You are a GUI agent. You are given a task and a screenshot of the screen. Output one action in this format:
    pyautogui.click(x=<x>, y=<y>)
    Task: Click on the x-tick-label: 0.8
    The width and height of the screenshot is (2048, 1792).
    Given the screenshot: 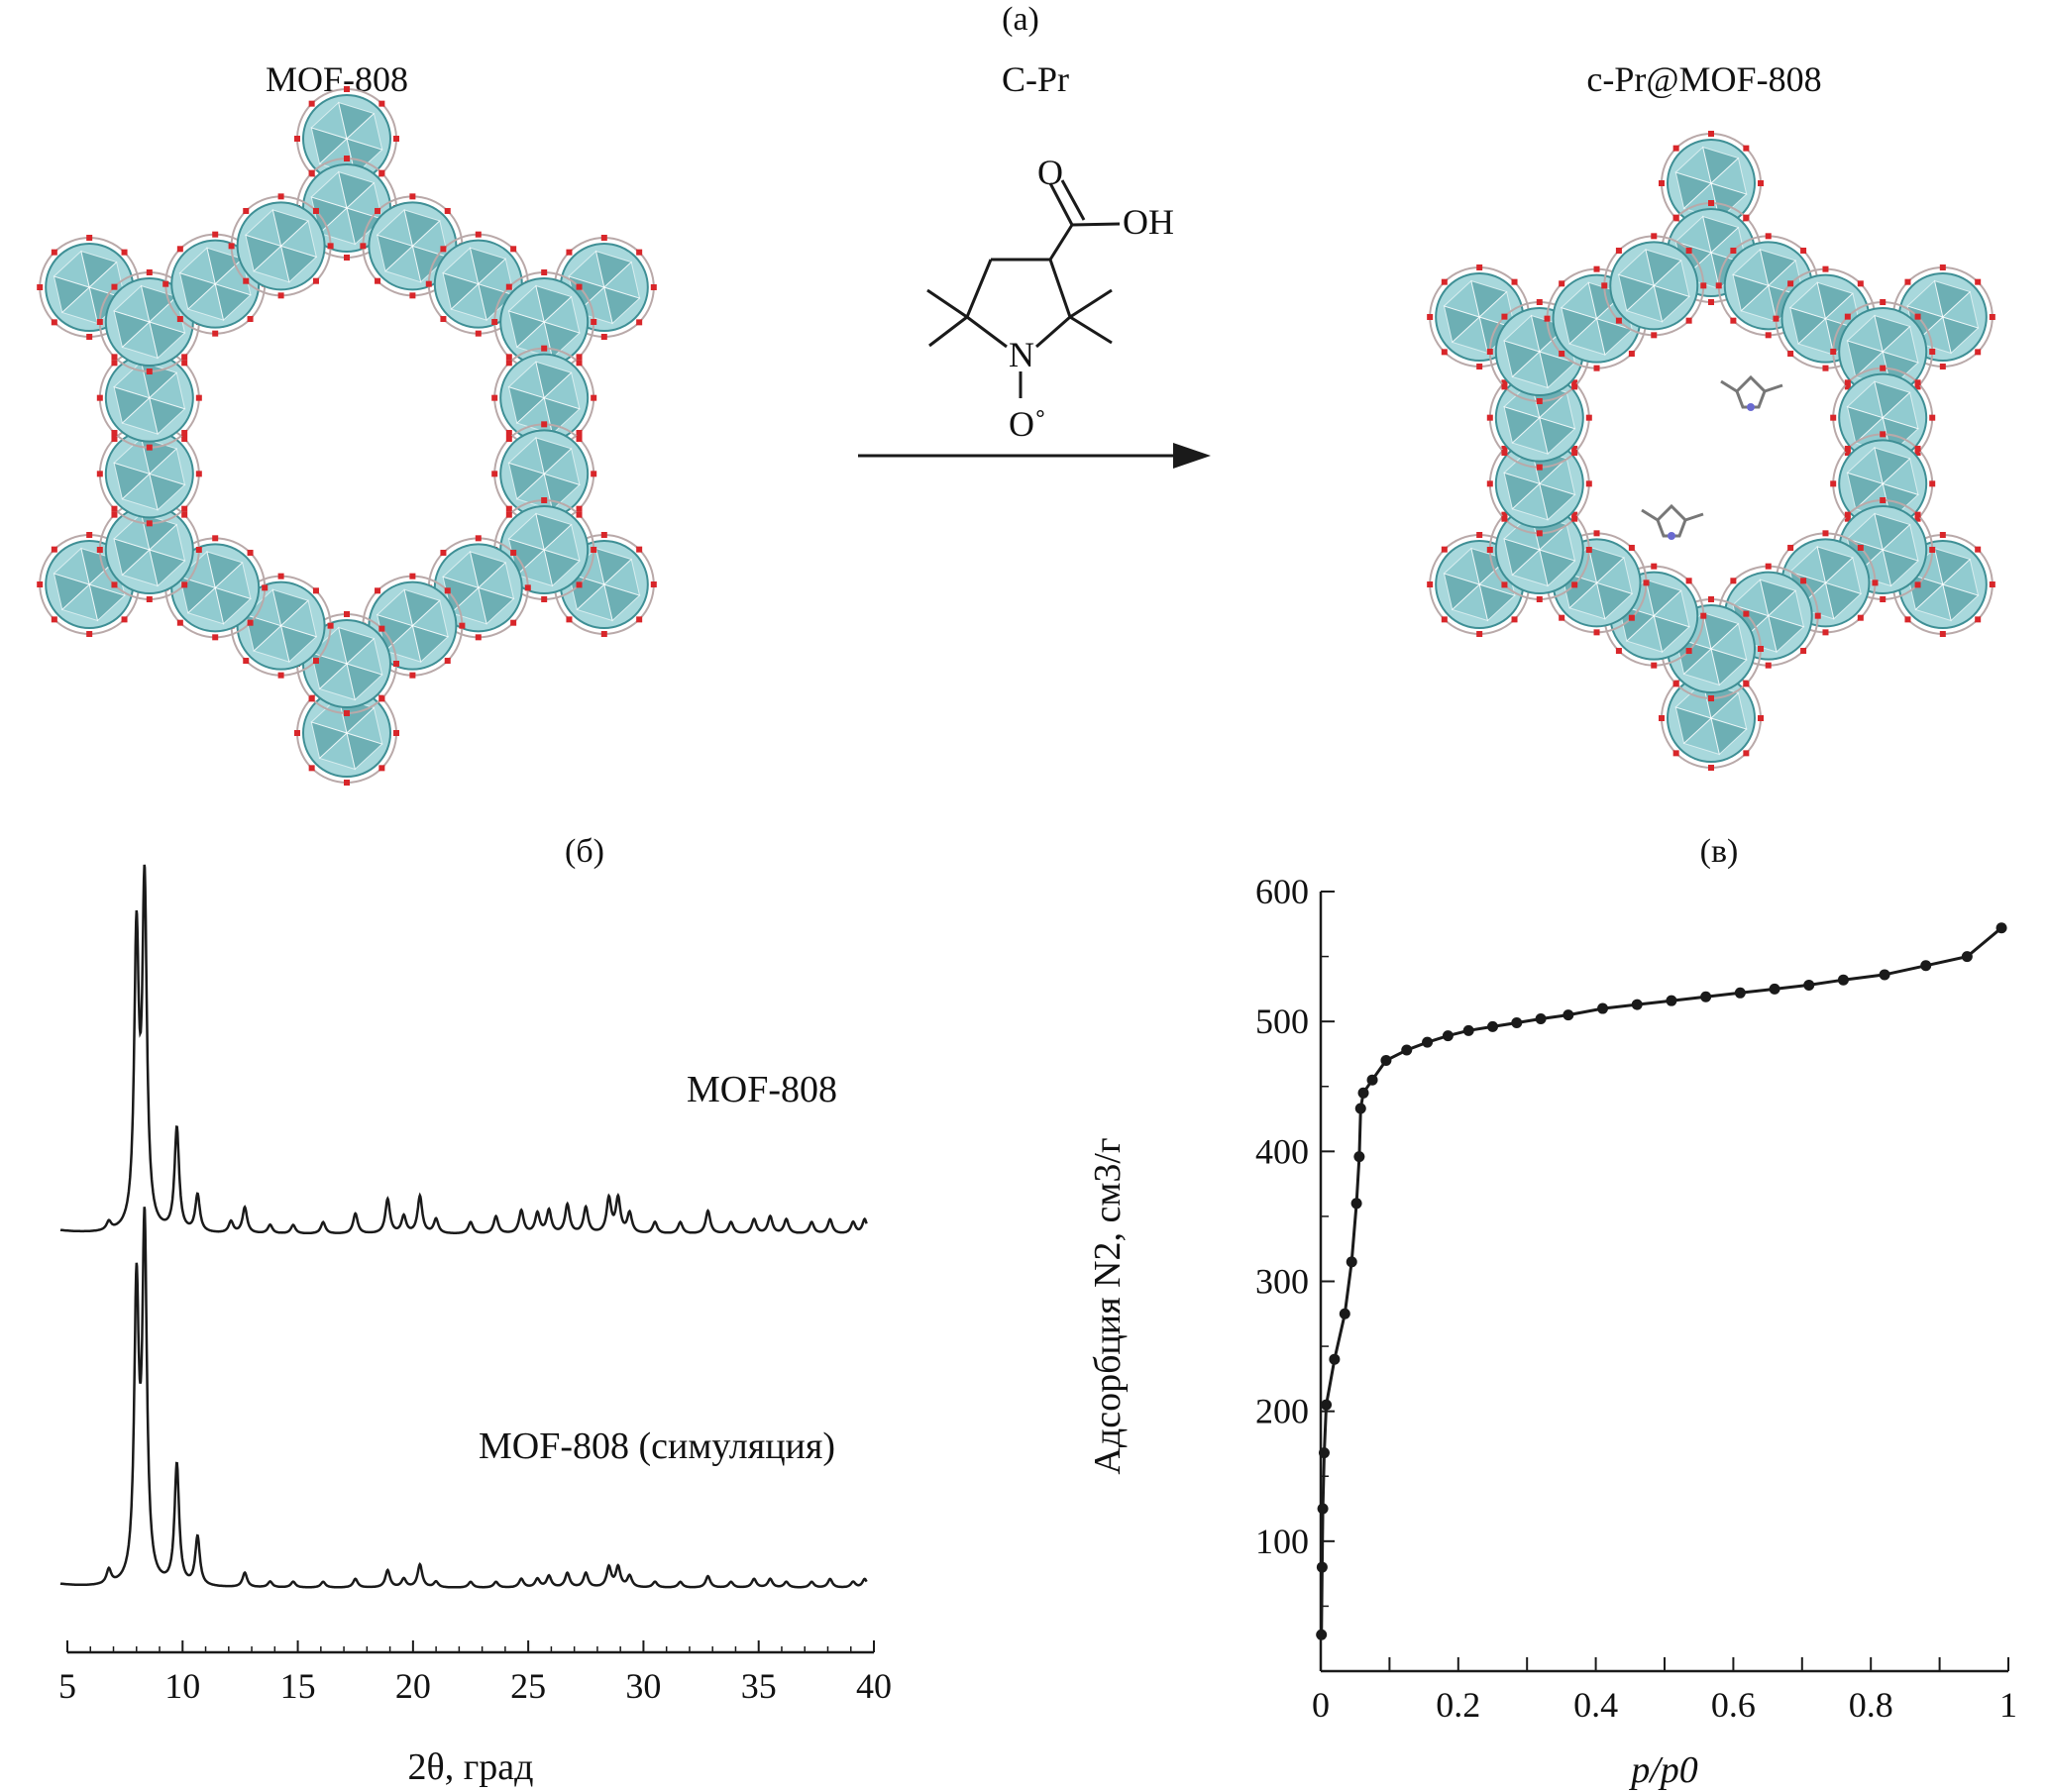 What is the action you would take?
    pyautogui.click(x=1871, y=1705)
    